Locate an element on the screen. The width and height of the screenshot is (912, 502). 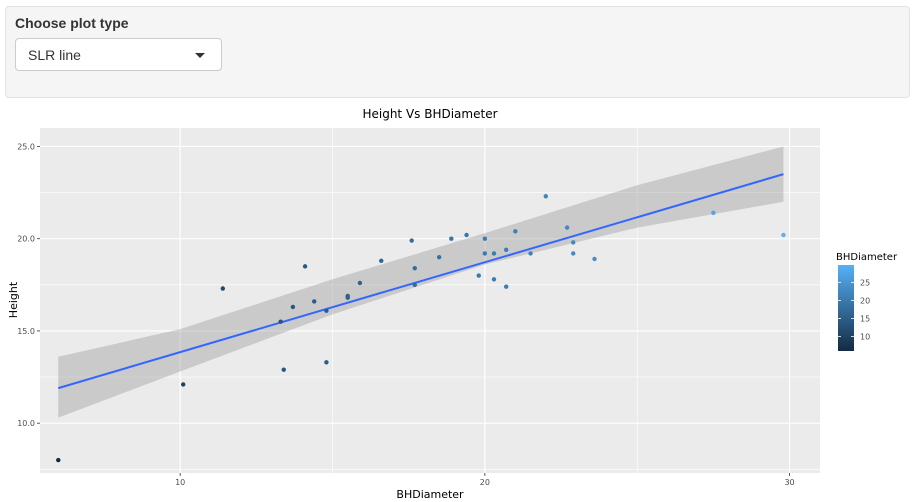
legend-title: BHDiameter is located at coordinates (867, 257).